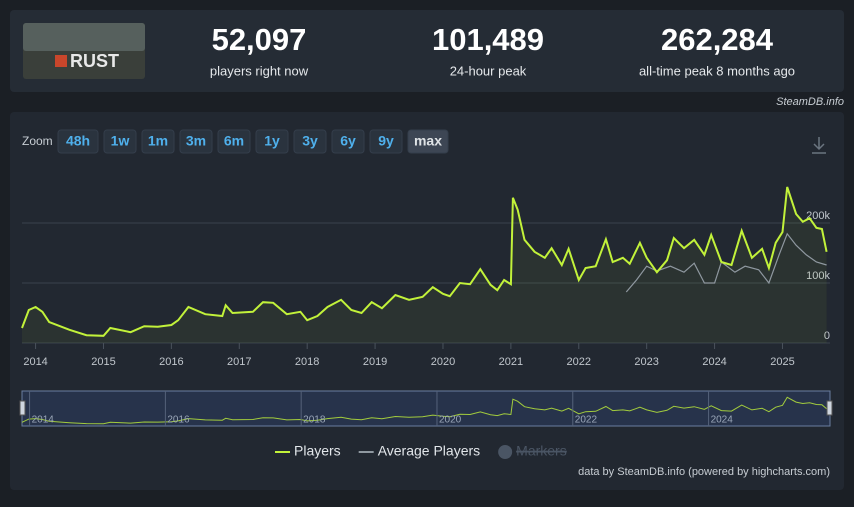 This screenshot has height=507, width=854. What do you see at coordinates (782, 362) in the screenshot?
I see `x-tick-label: 2025` at bounding box center [782, 362].